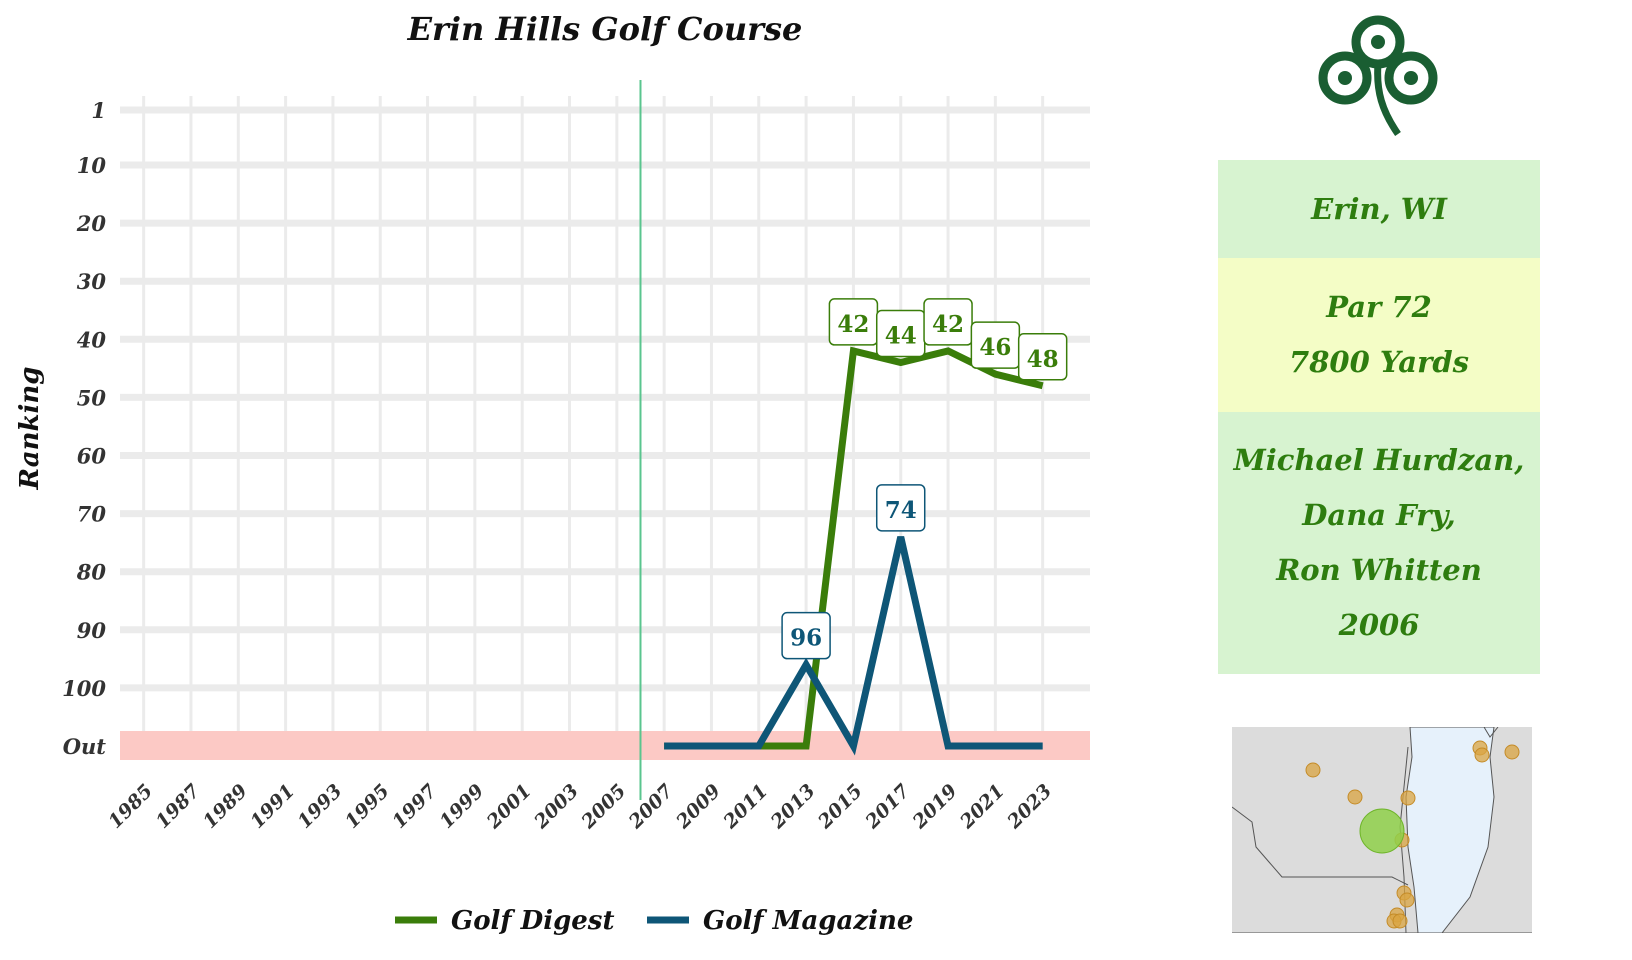 The height and width of the screenshot is (960, 1632). What do you see at coordinates (509, 807) in the screenshot?
I see `x-tick-label: 2001` at bounding box center [509, 807].